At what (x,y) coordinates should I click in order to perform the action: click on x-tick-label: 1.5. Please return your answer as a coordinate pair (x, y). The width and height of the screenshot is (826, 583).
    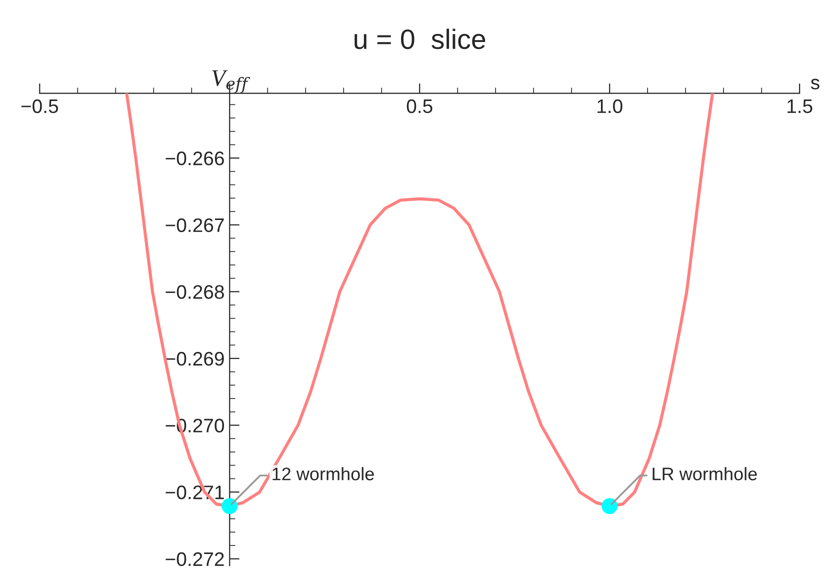
    Looking at the image, I should click on (800, 107).